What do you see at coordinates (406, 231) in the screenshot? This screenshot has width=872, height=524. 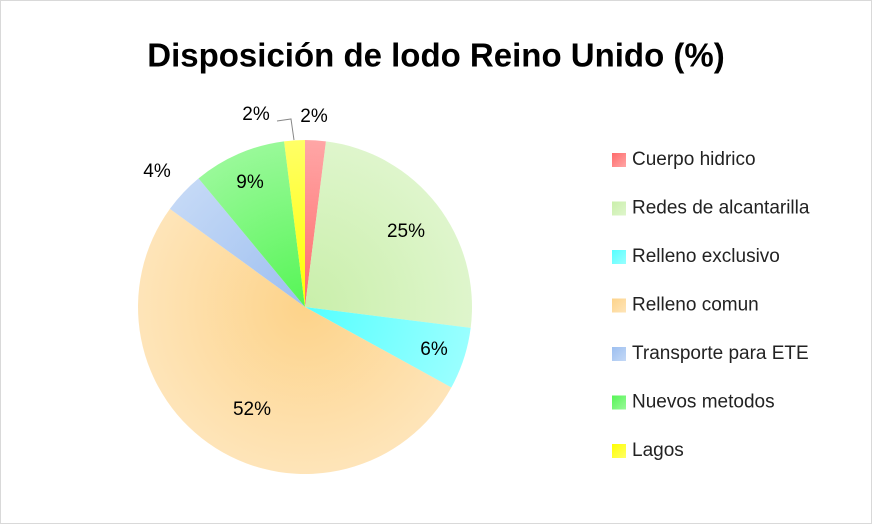 I see `data-label: 25%` at bounding box center [406, 231].